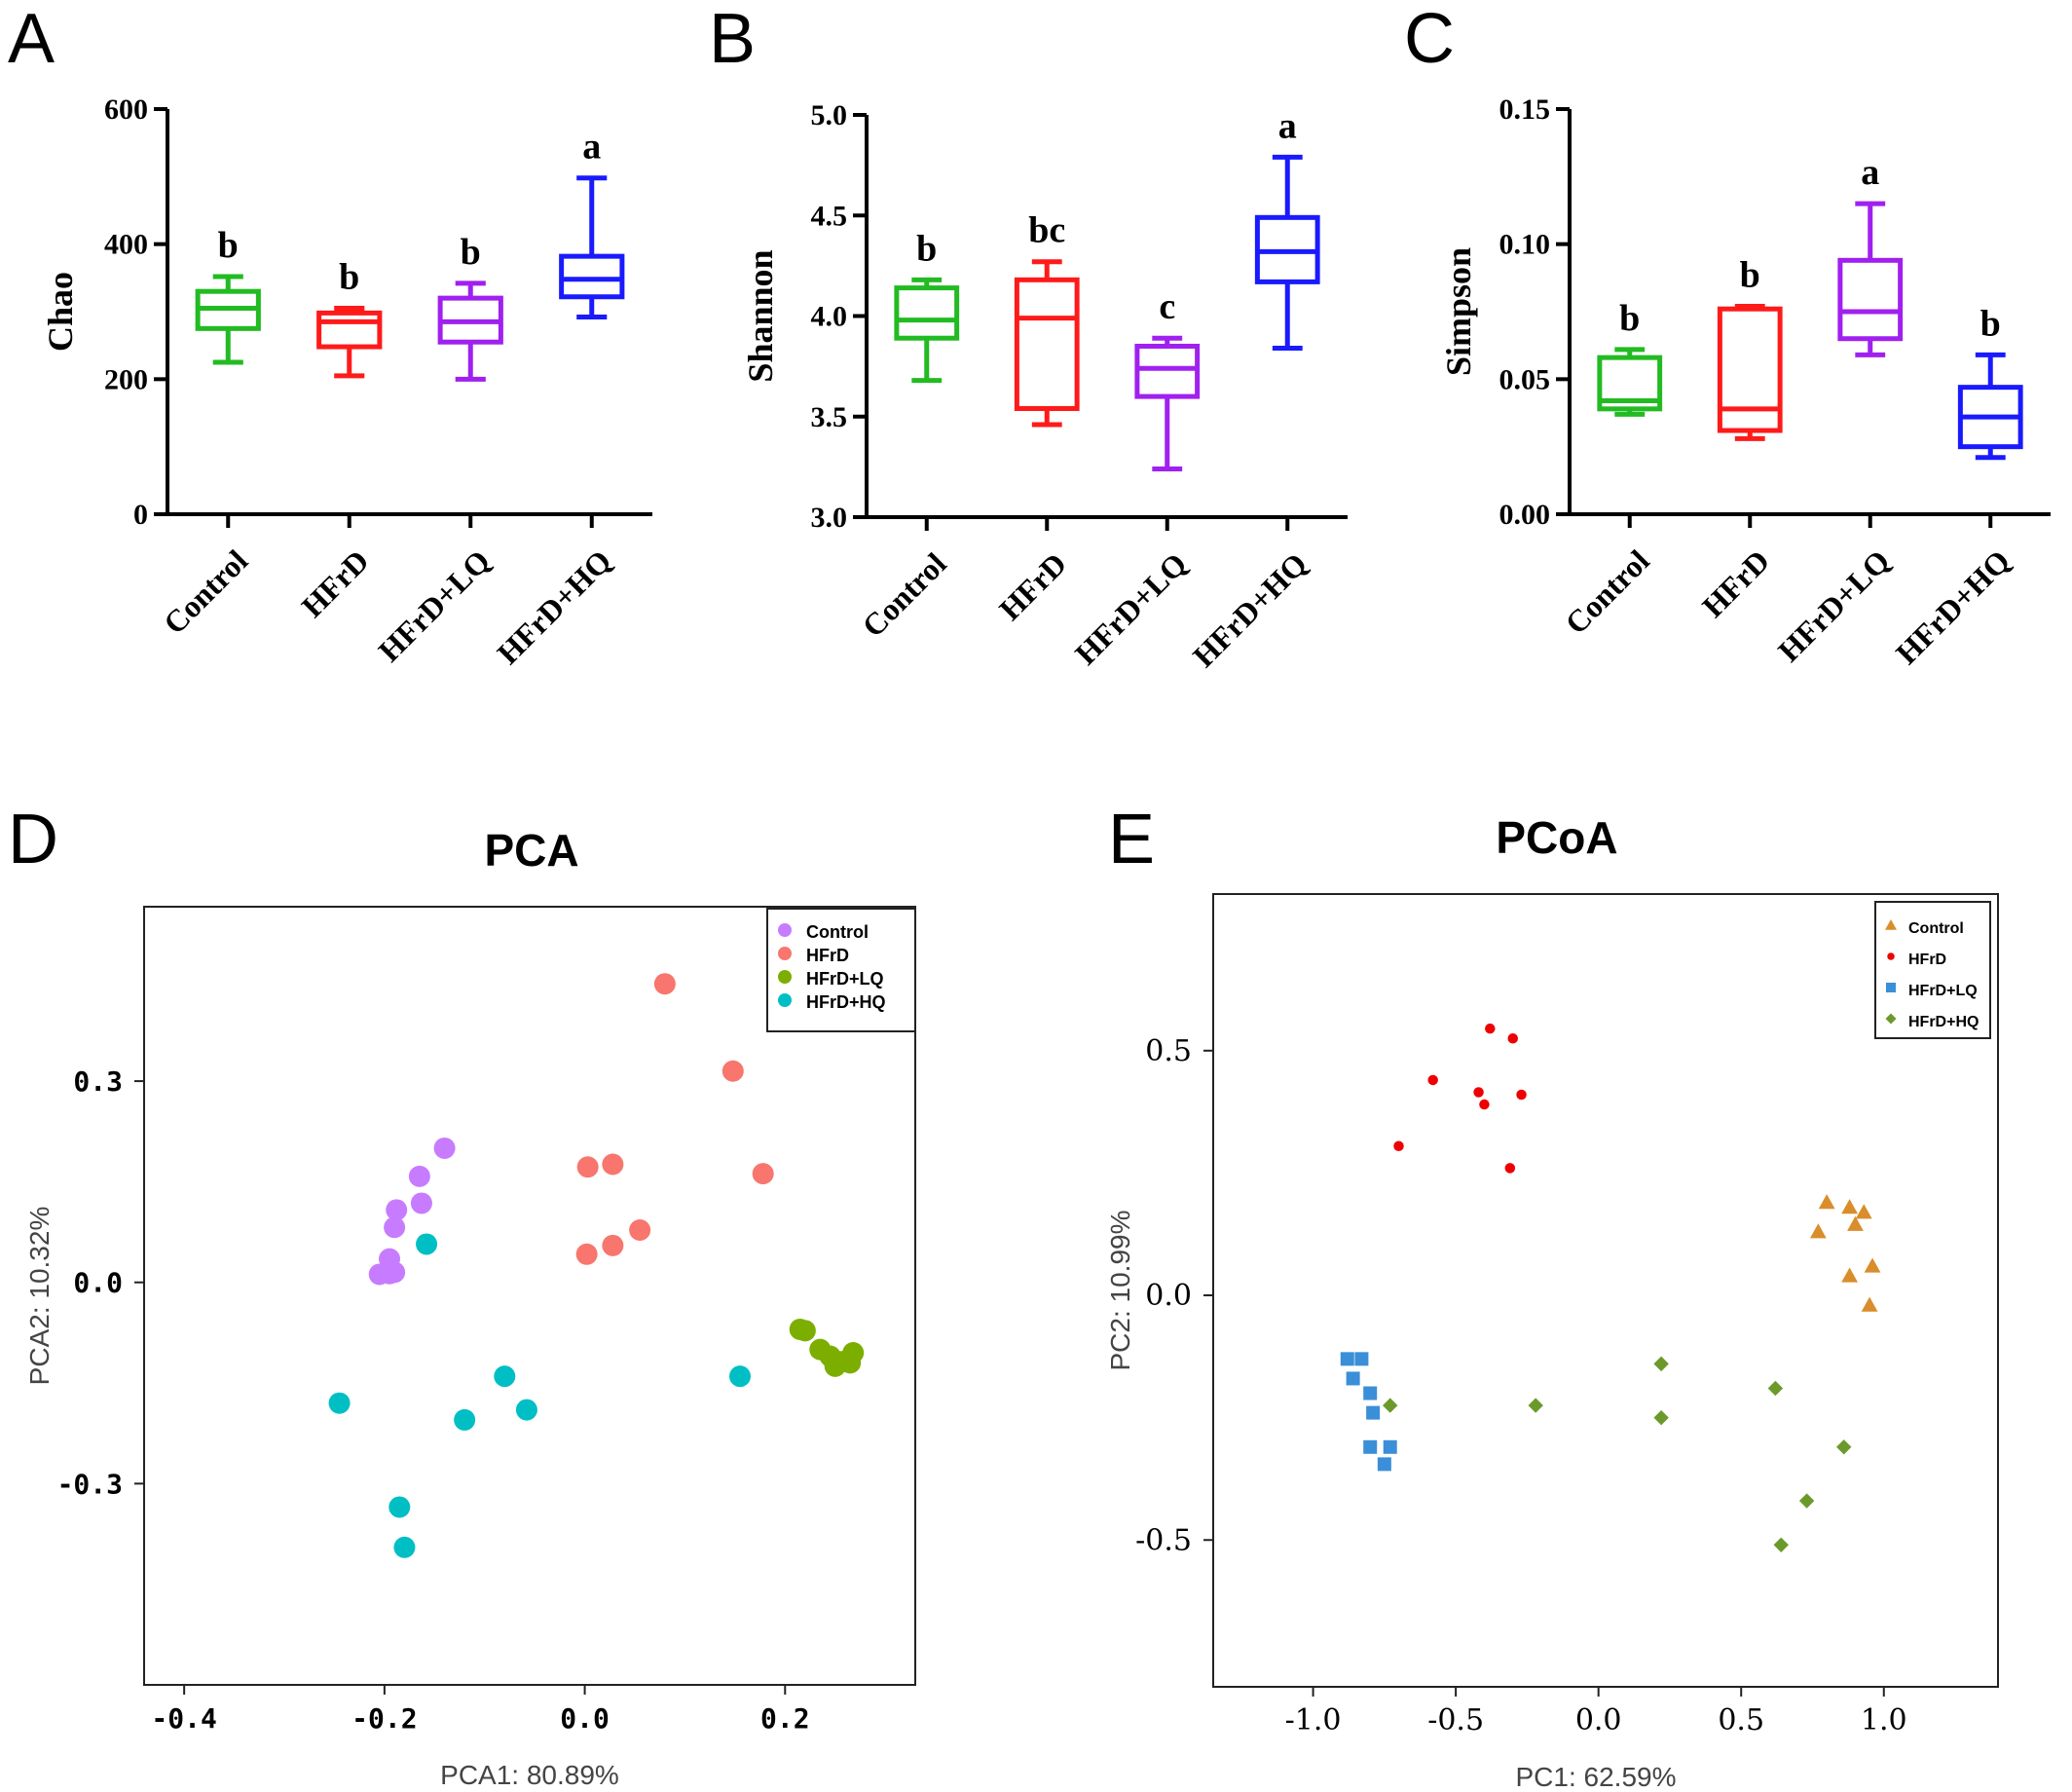 The width and height of the screenshot is (2072, 1792). I want to click on panel-d-legend-box, so click(841, 970).